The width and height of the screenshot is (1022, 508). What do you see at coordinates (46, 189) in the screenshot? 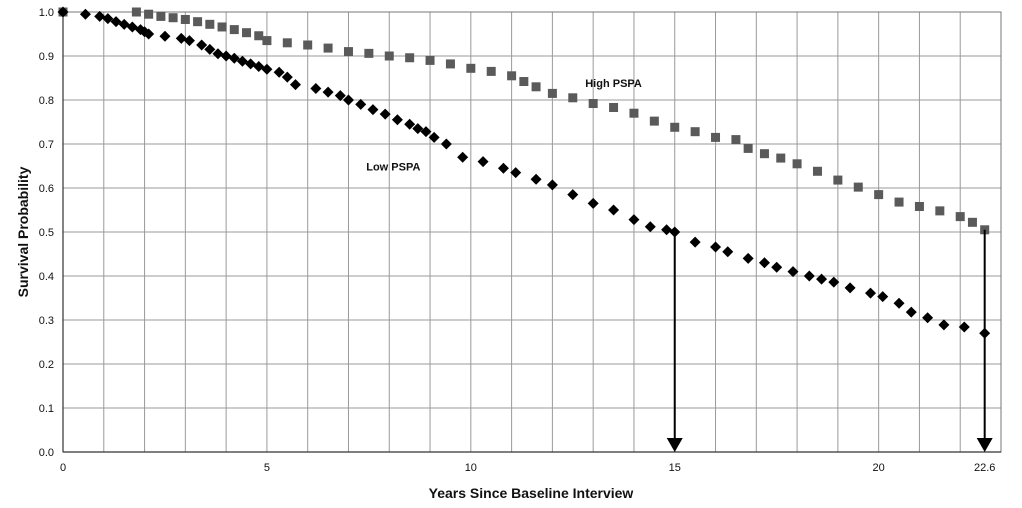
I see `y-tick-label: 0.6` at bounding box center [46, 189].